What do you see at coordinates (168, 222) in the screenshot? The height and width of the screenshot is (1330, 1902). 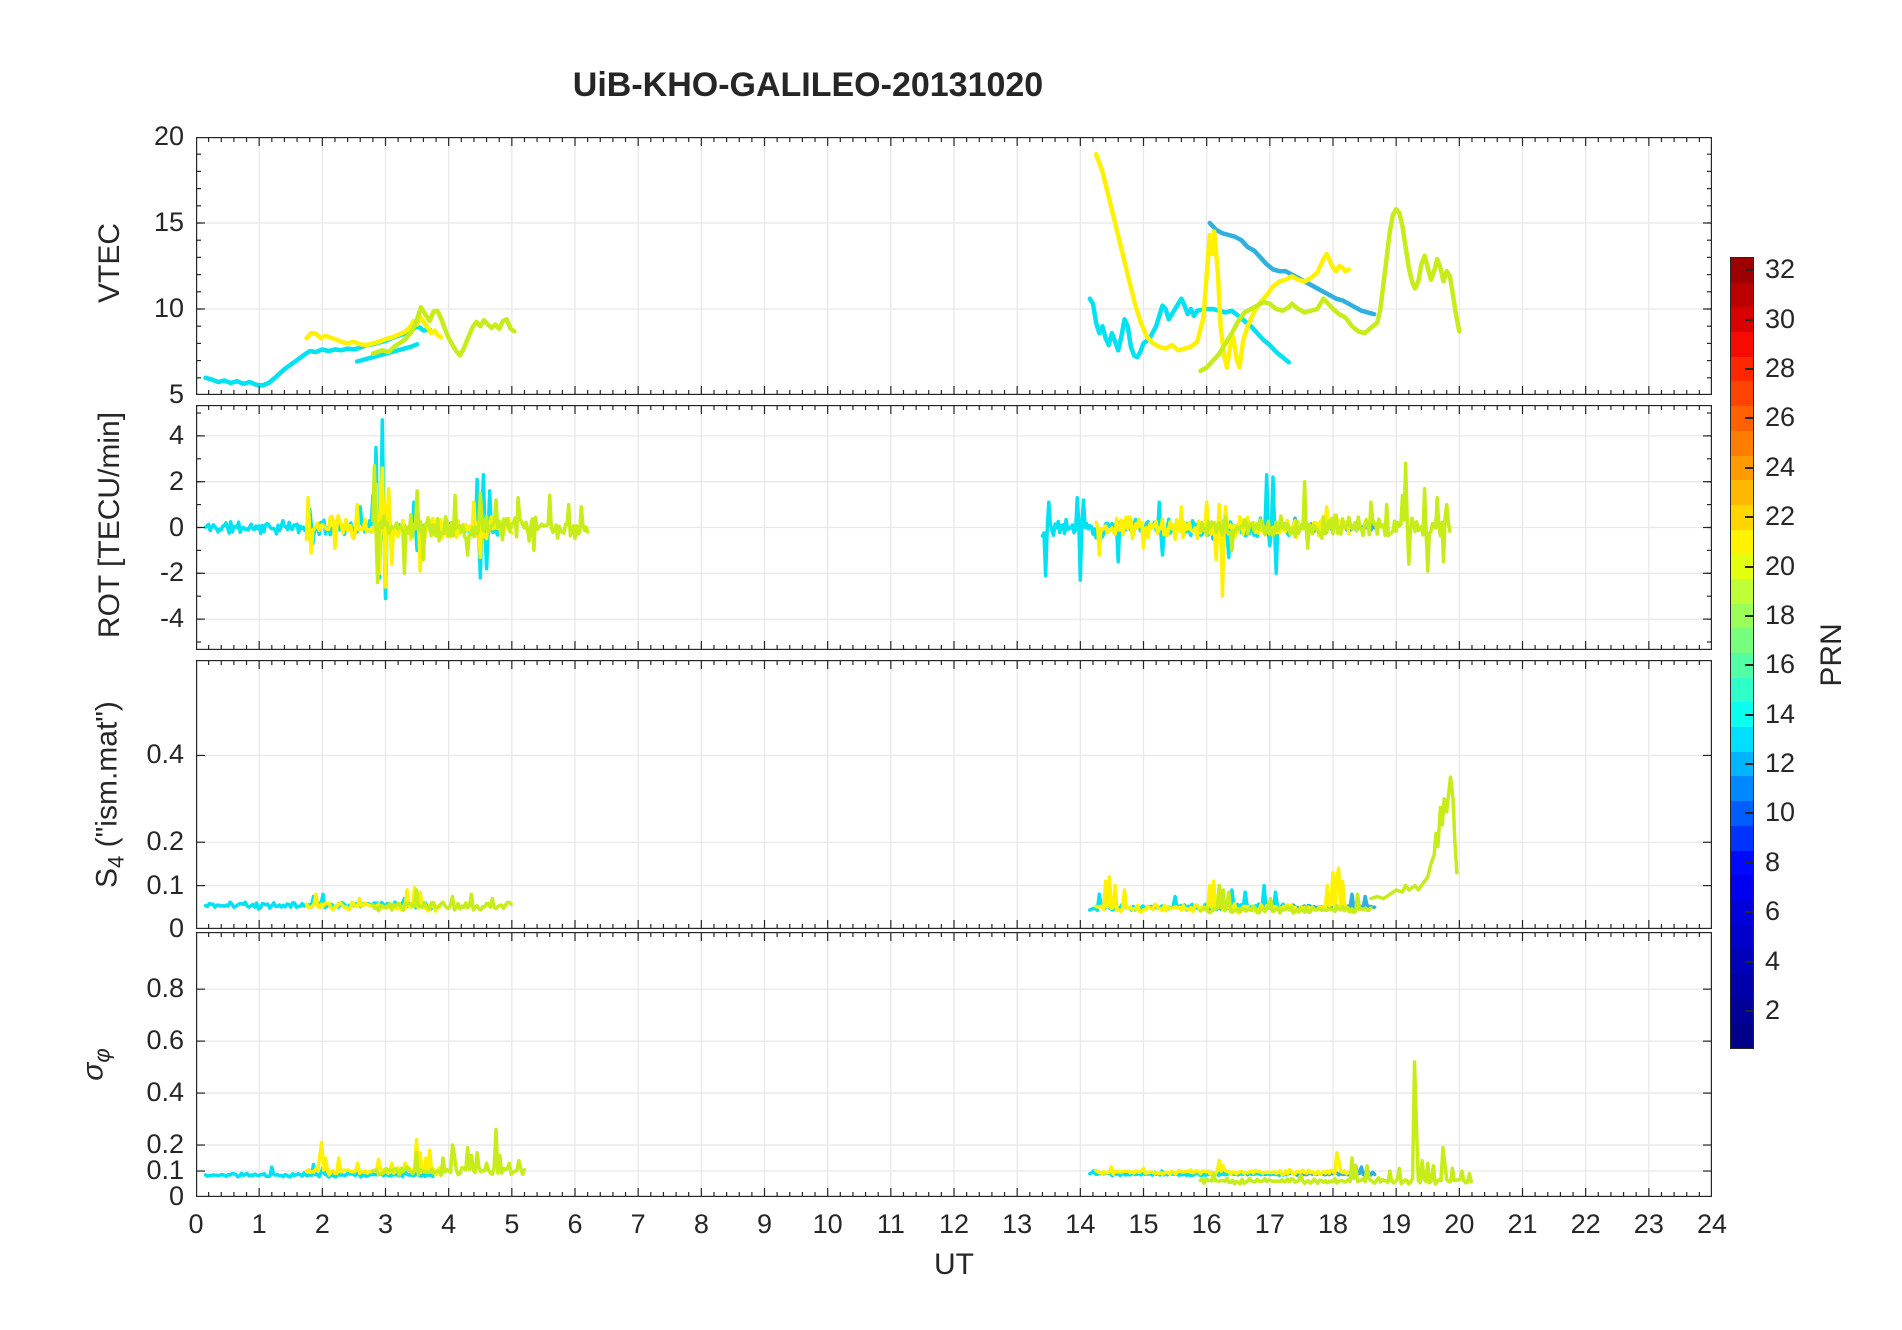 I see `ytick-label-vtec-15: 15` at bounding box center [168, 222].